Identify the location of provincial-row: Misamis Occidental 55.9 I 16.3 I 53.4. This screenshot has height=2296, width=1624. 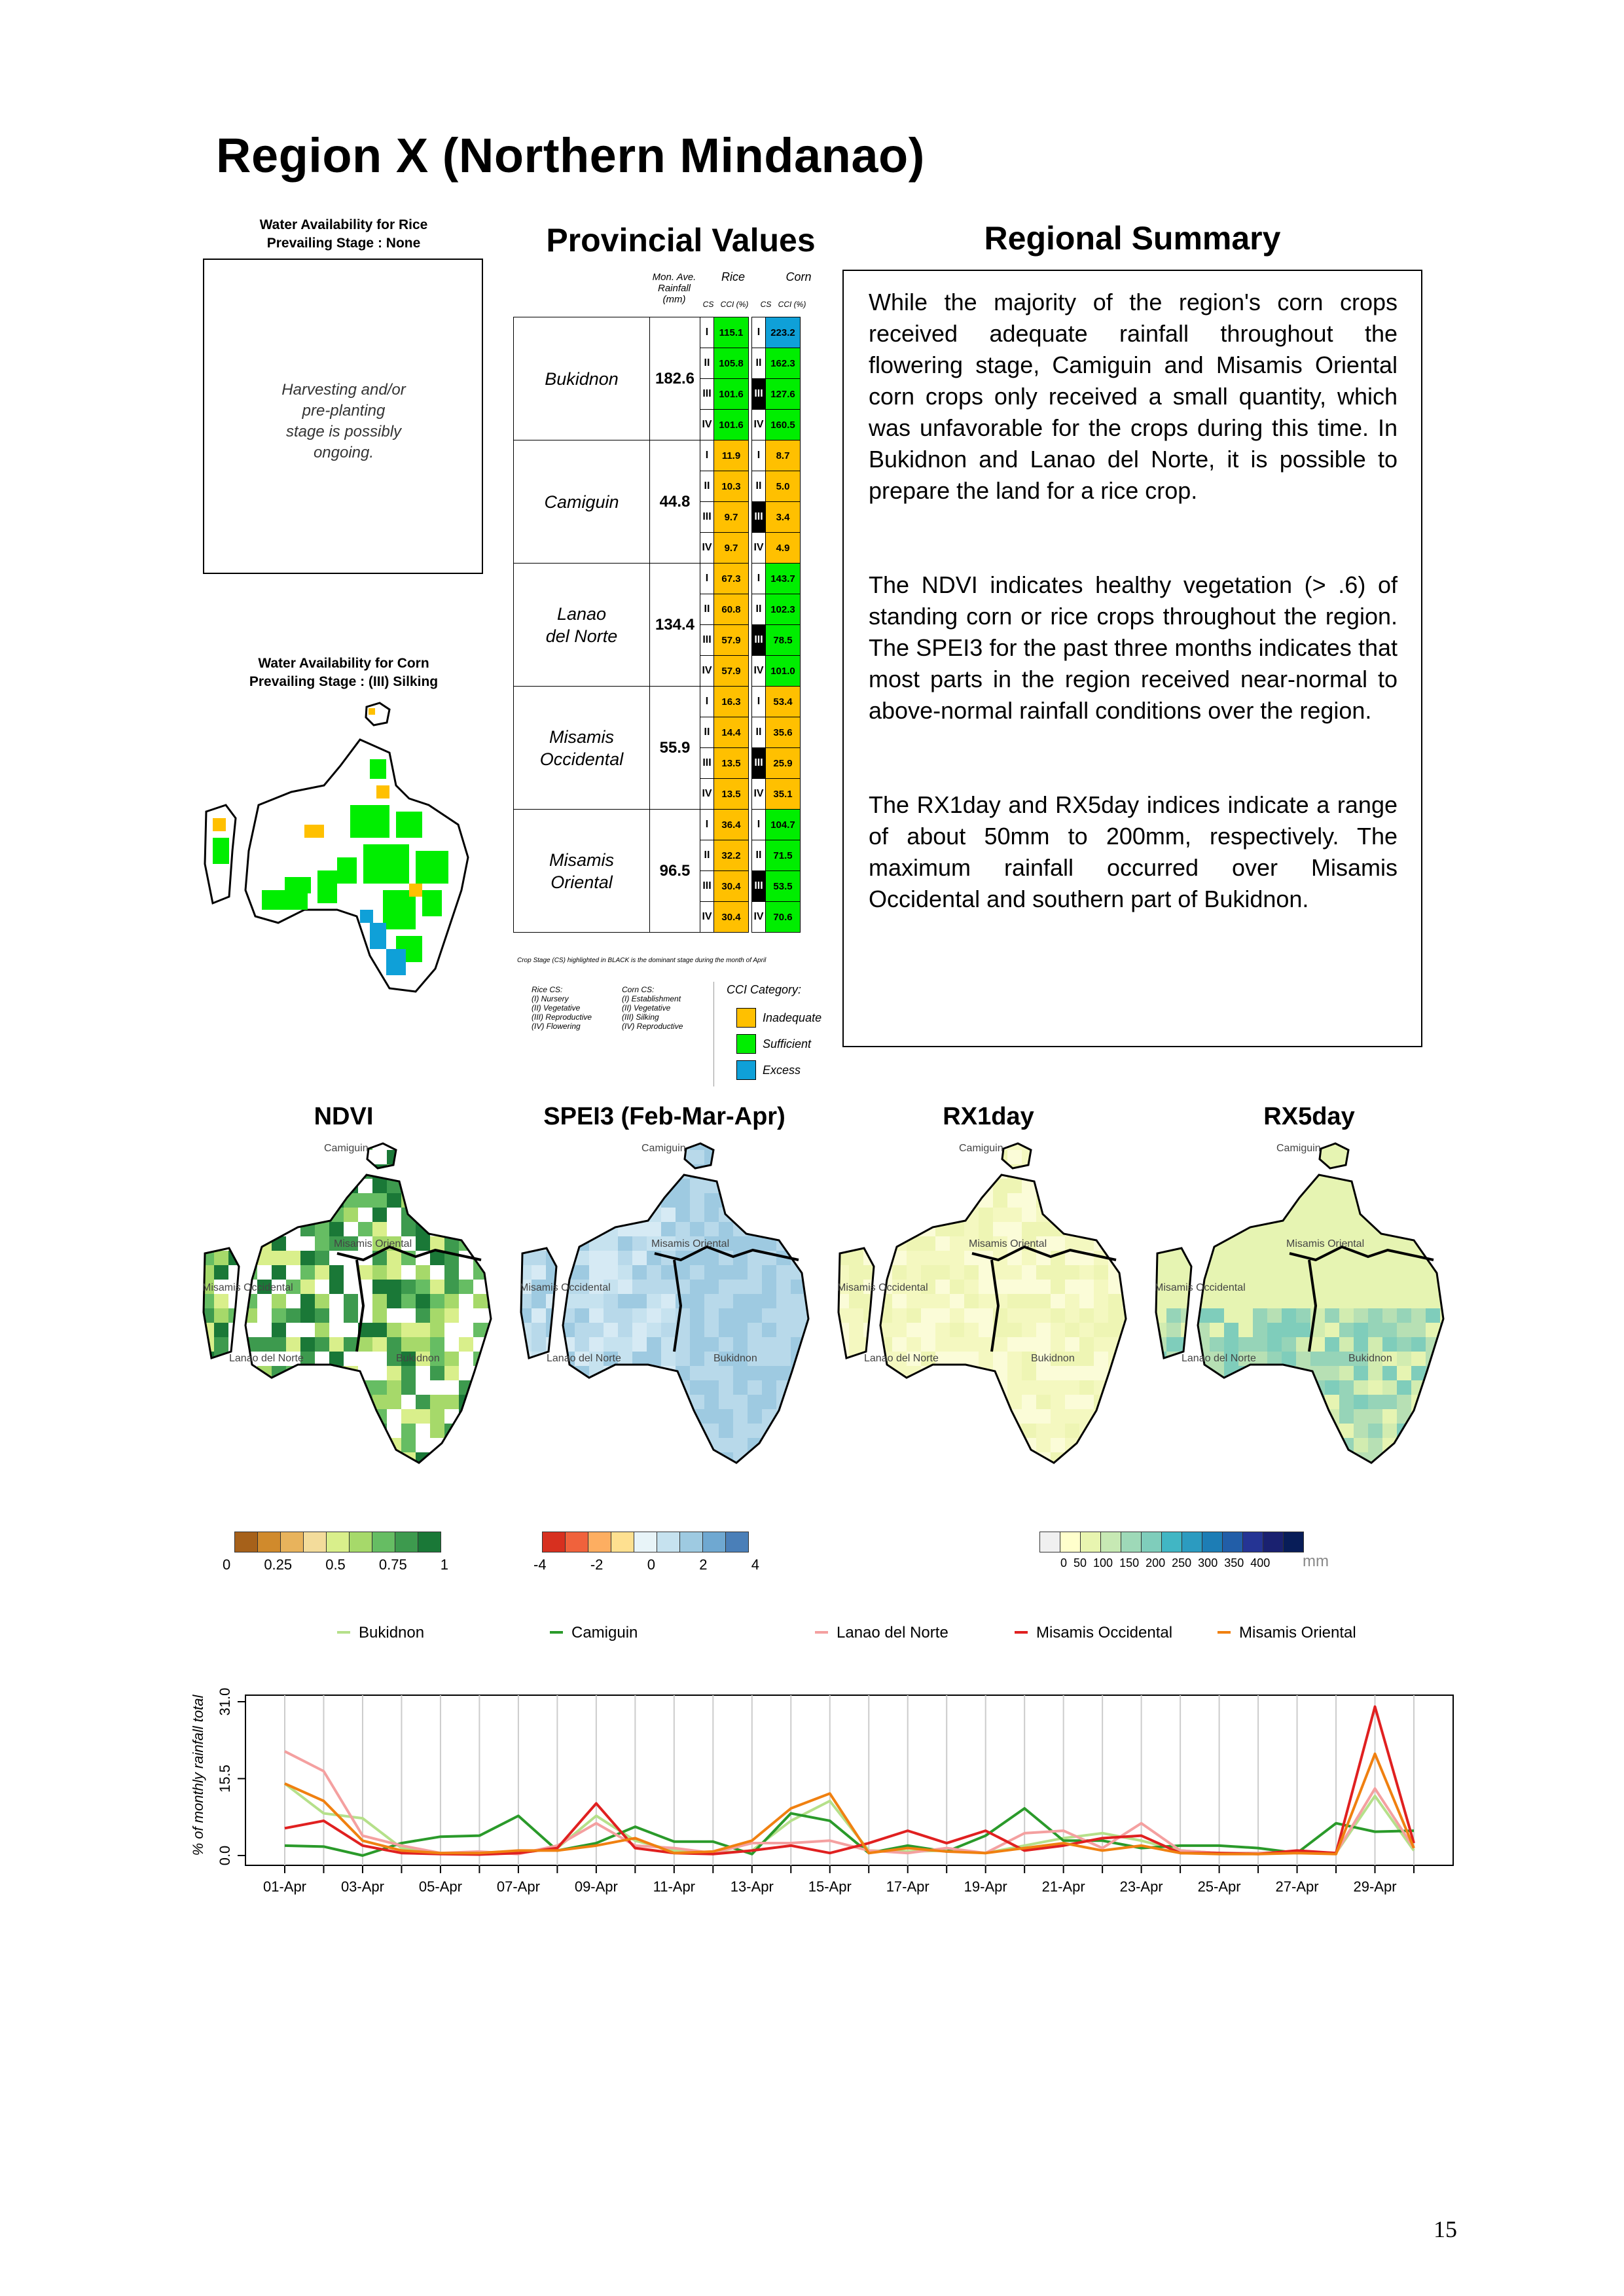
(657, 748).